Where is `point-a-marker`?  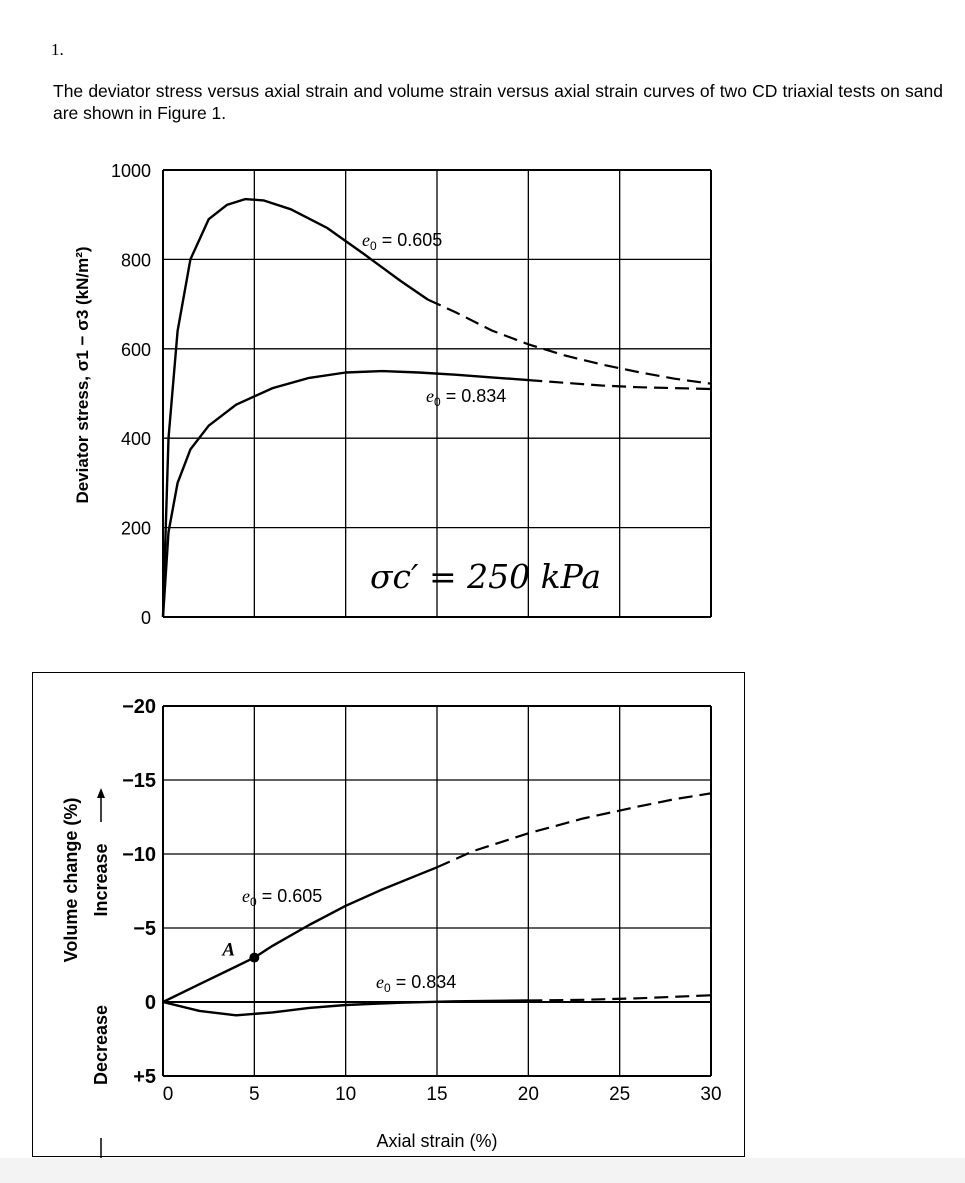
point-a-marker is located at coordinates (254, 957).